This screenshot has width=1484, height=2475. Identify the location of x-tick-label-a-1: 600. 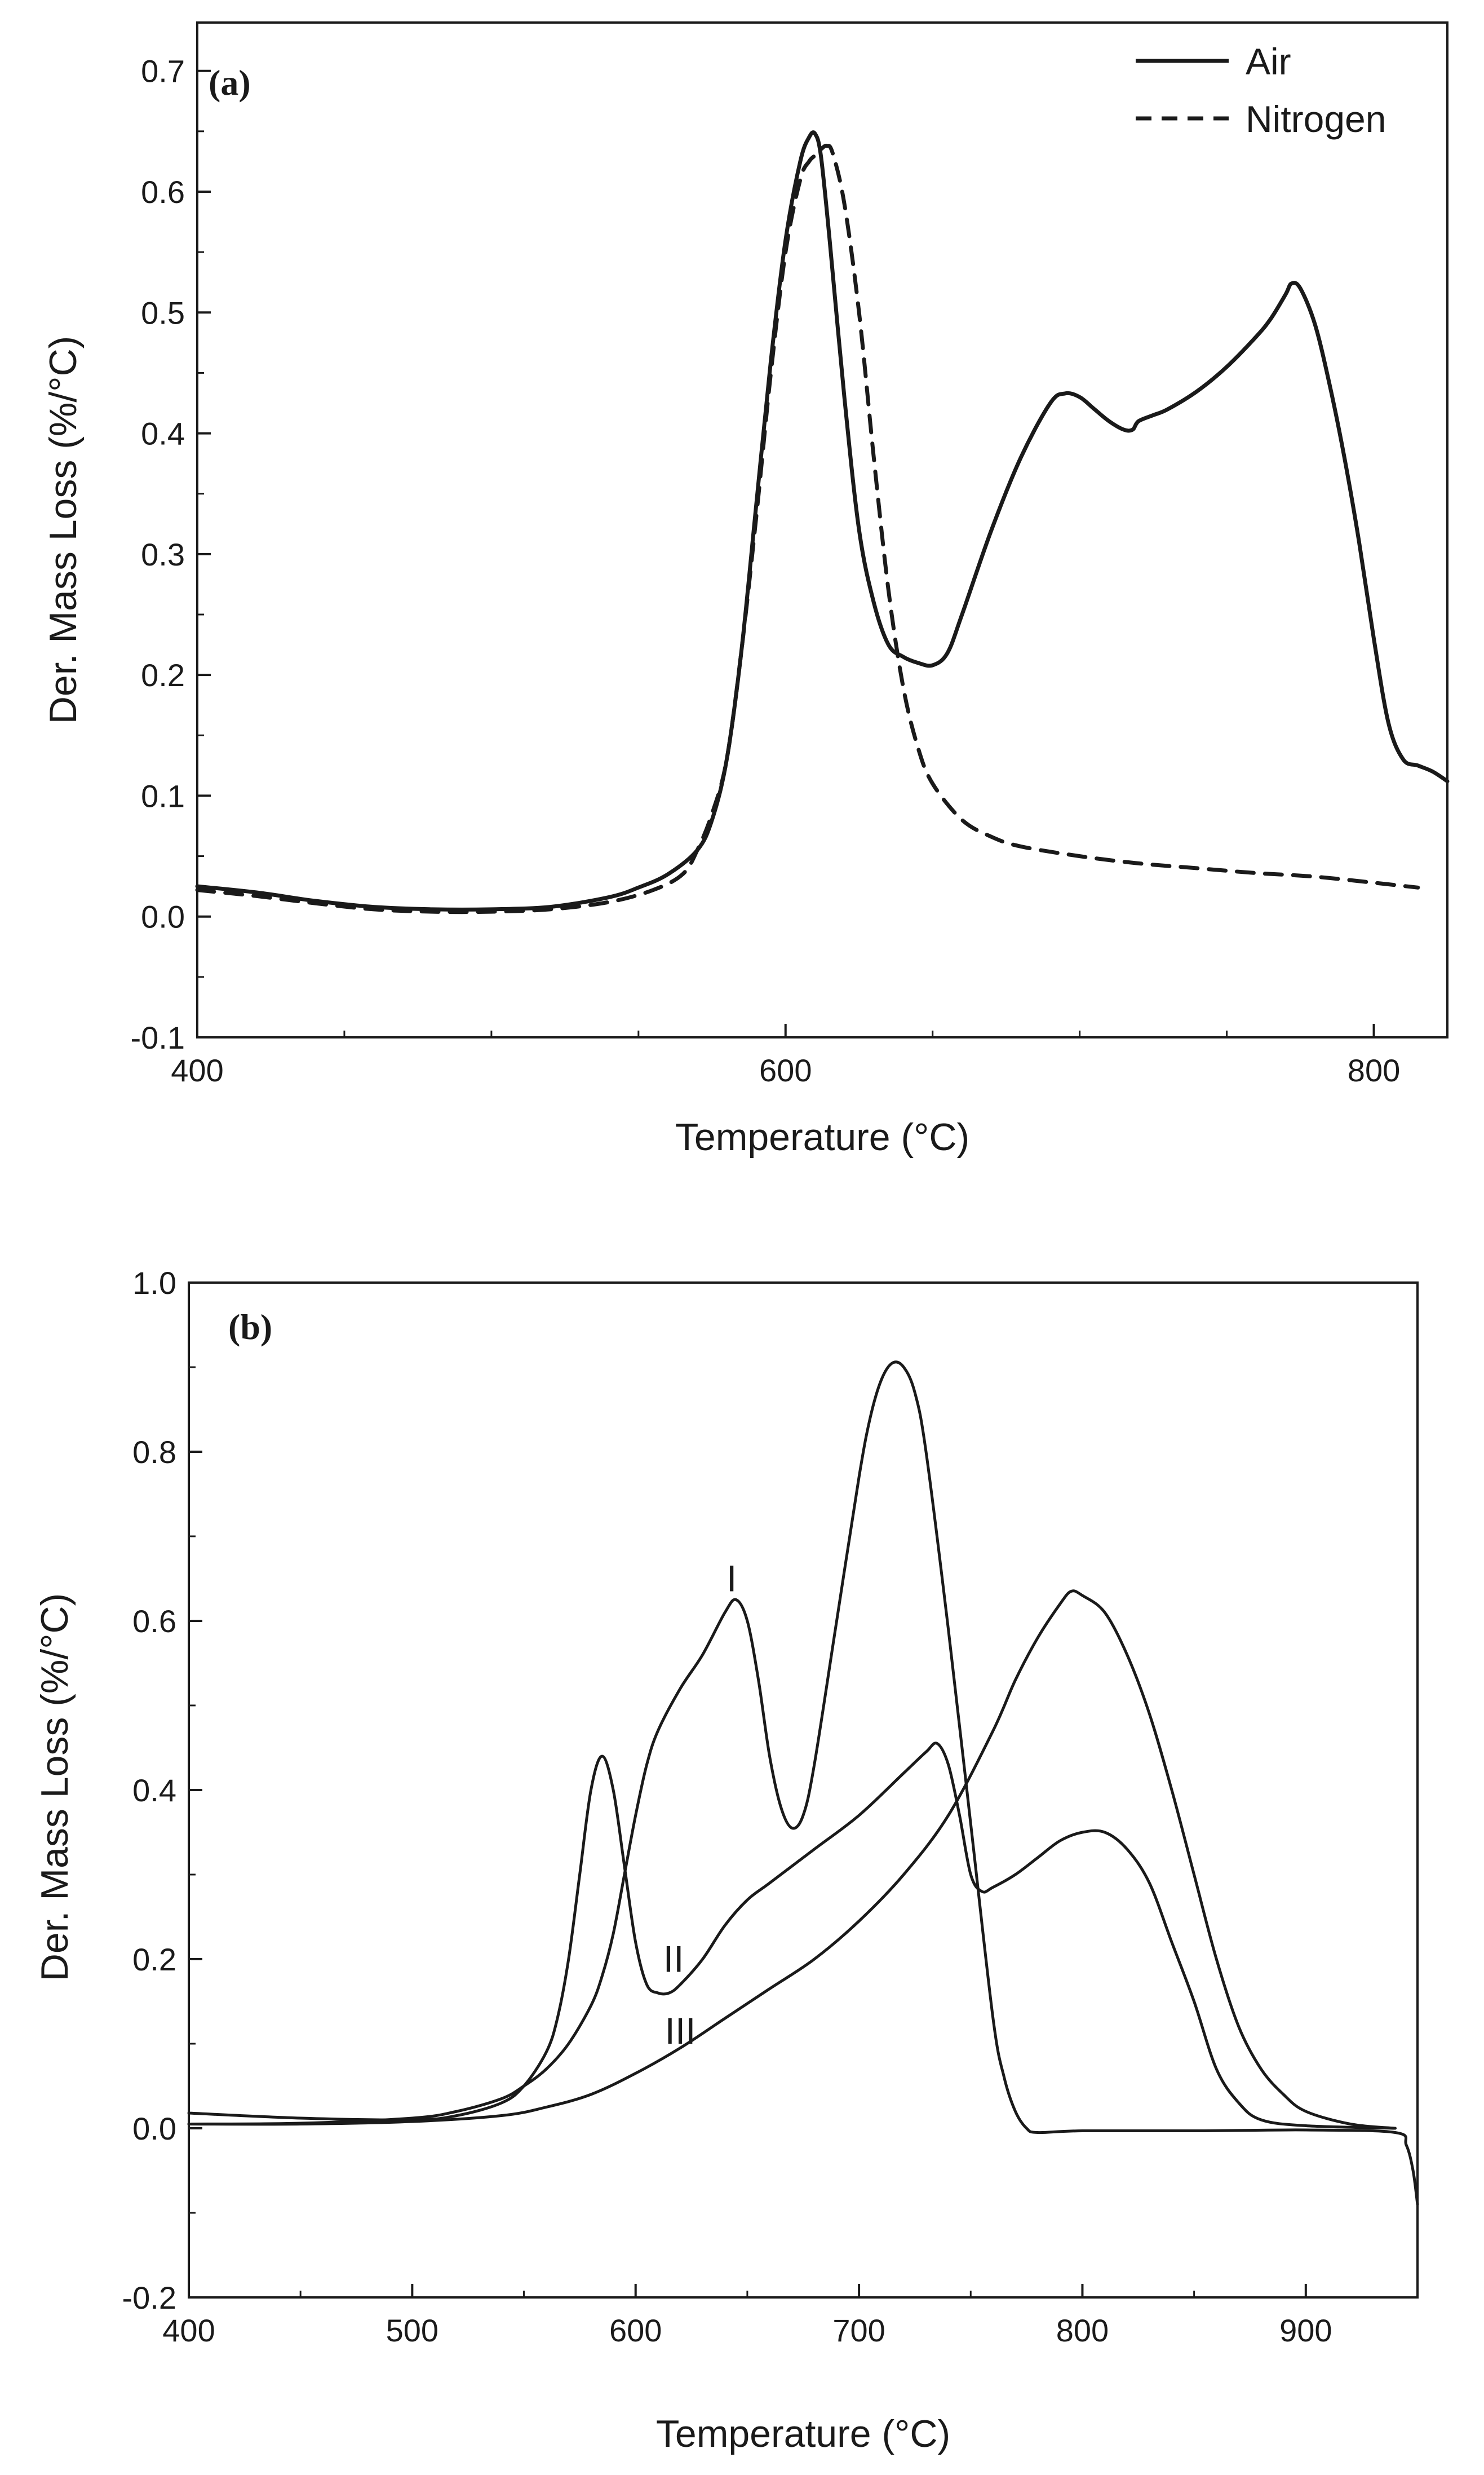
(785, 1071).